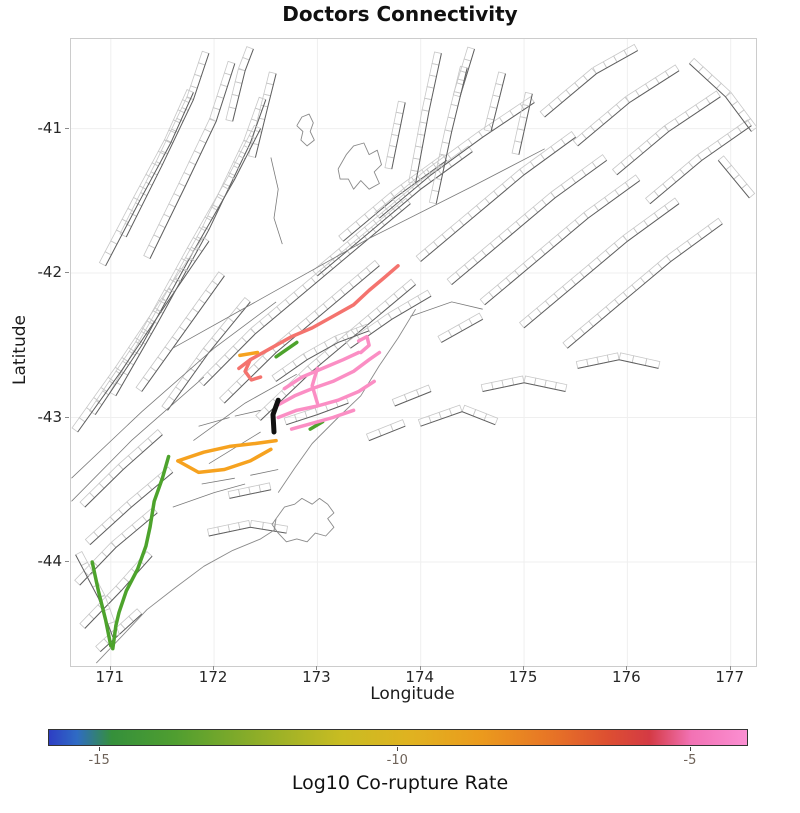  I want to click on y-axis-label: Latitude, so click(20, 350).